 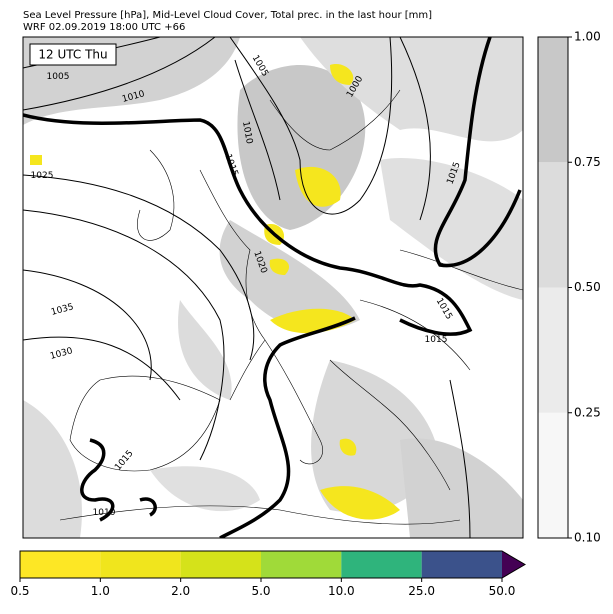 What do you see at coordinates (180, 591) in the screenshot?
I see `tick-label: 2.0` at bounding box center [180, 591].